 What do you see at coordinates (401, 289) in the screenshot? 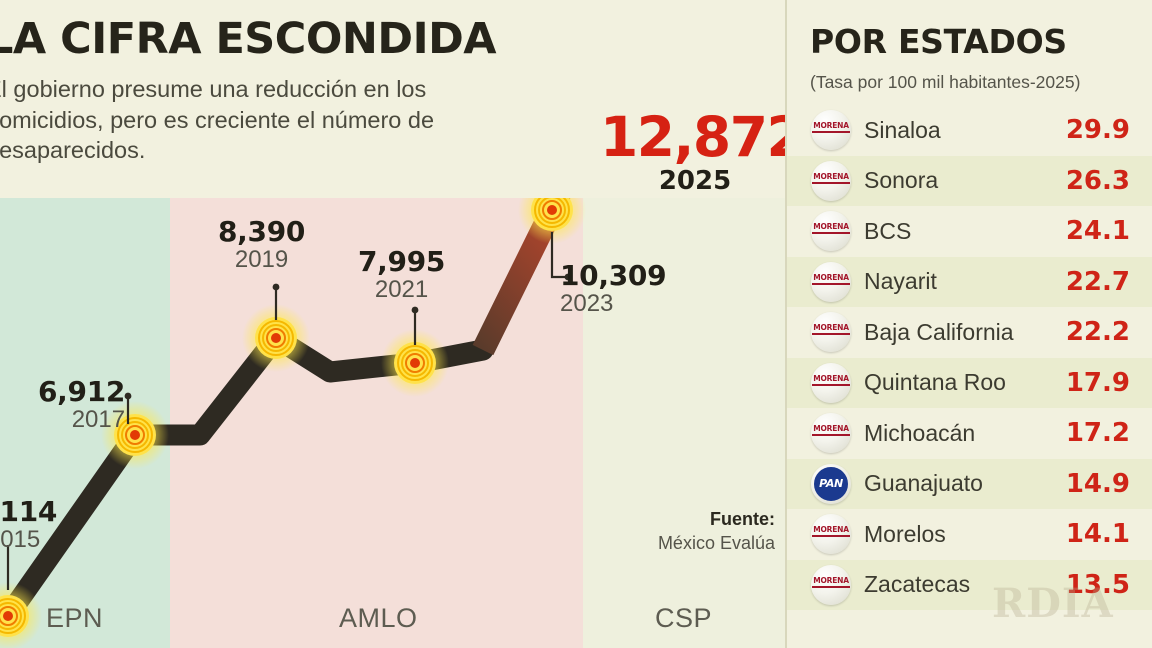
I see `annotation-2021-year: 2021` at bounding box center [401, 289].